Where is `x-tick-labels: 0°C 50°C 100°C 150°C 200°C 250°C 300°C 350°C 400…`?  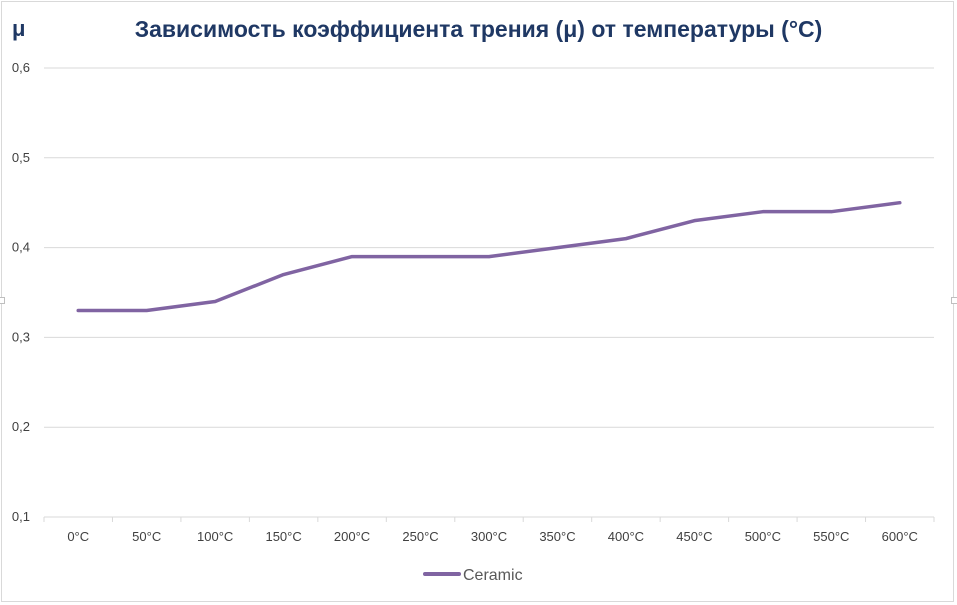
x-tick-labels: 0°C 50°C 100°C 150°C 200°C 250°C 300°C 350°C 400… is located at coordinates (492, 536).